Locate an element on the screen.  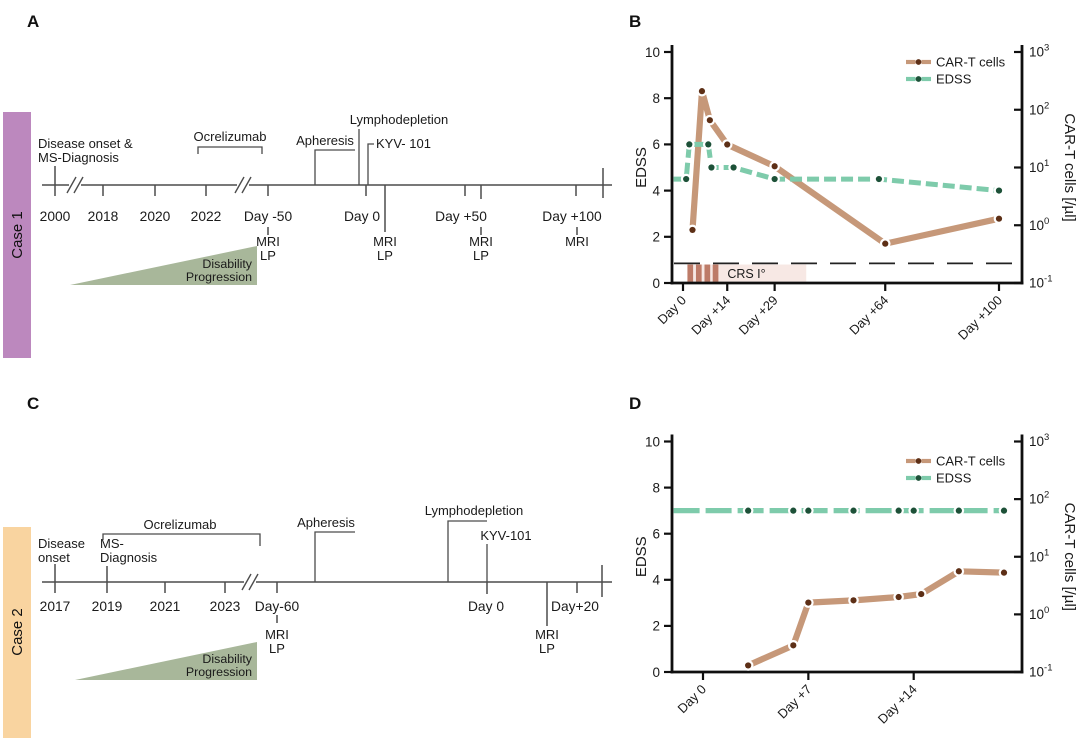
timeline-ticks is located at coordinates (315, 182).